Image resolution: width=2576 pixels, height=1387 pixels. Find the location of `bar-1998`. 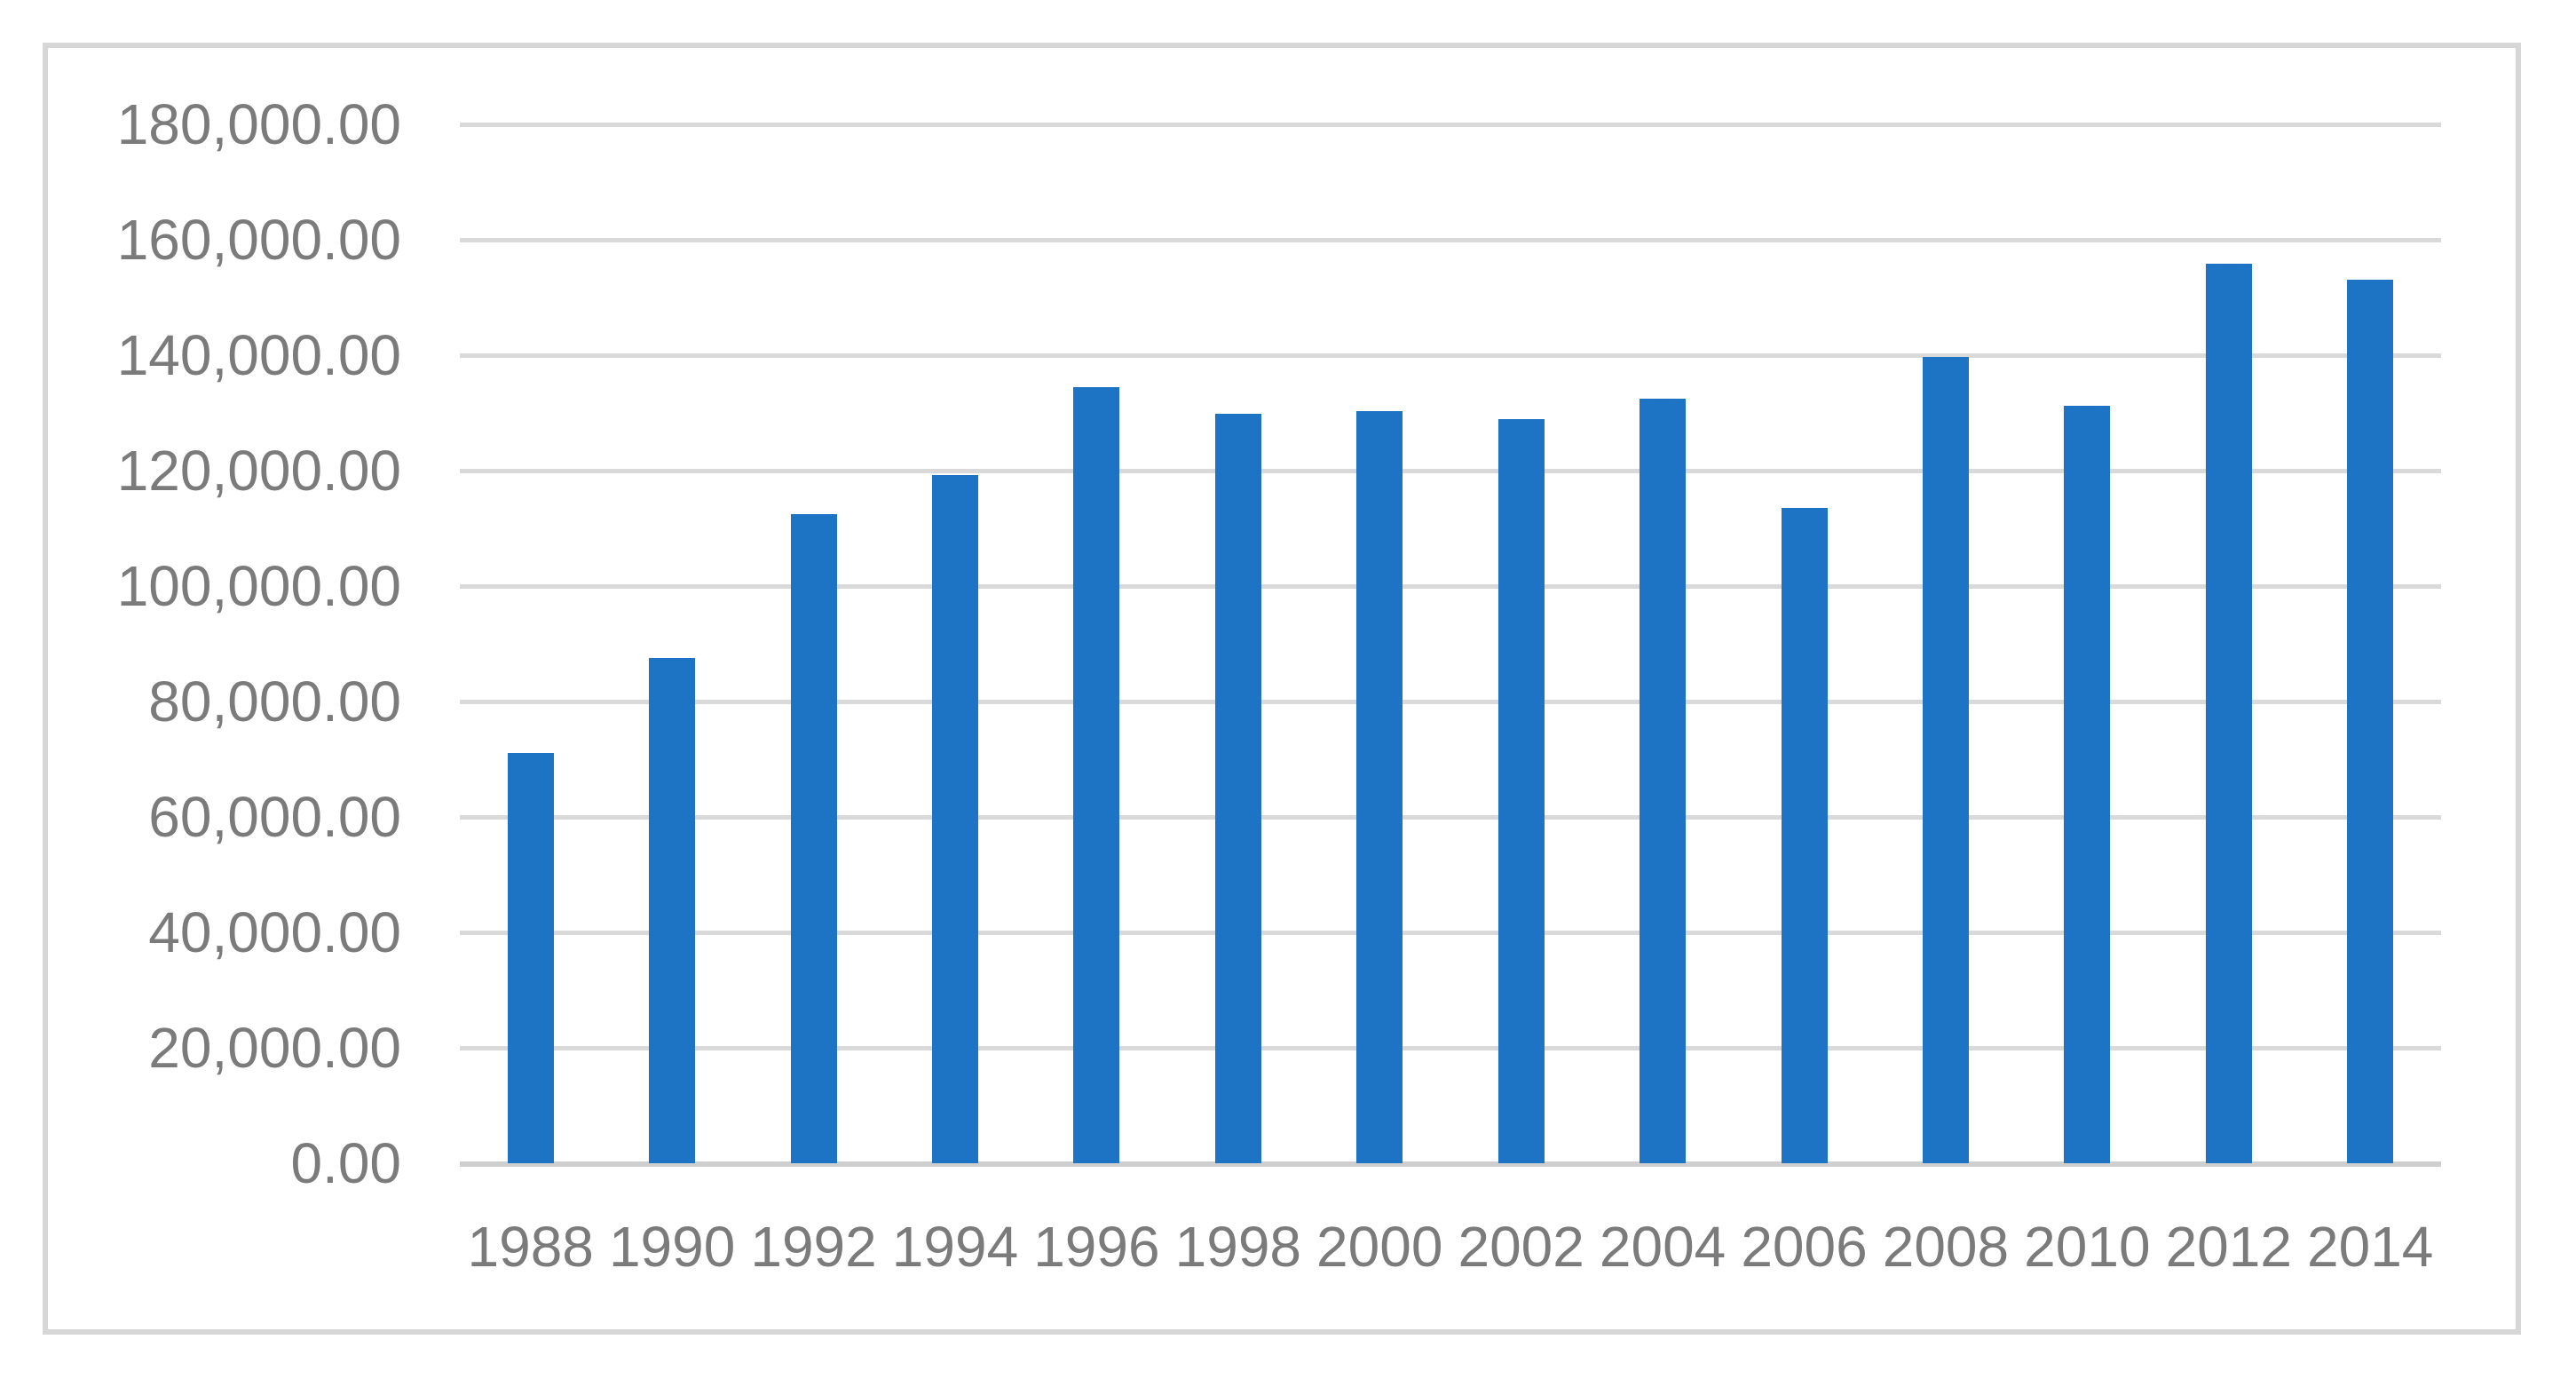

bar-1998 is located at coordinates (1237, 789).